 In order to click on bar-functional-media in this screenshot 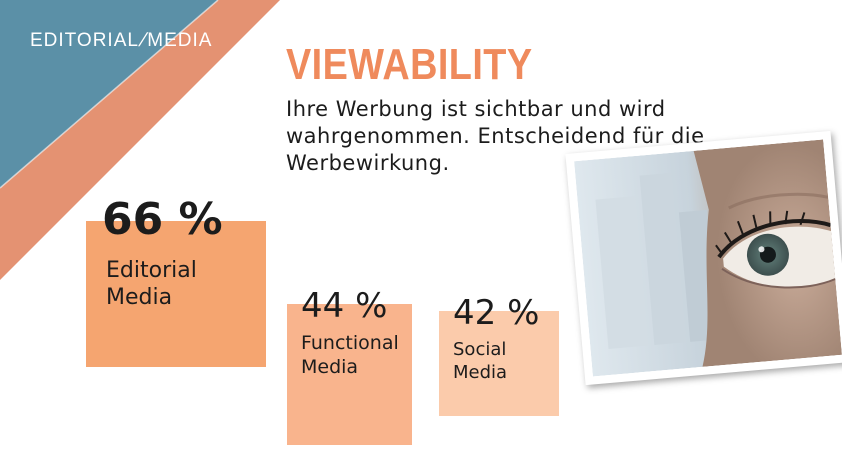, I will do `click(349, 374)`.